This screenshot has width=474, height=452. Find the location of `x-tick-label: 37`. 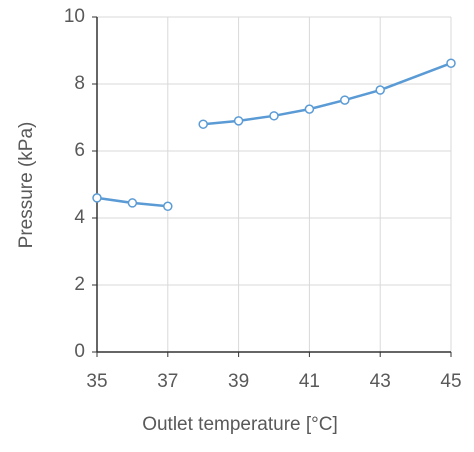

x-tick-label: 37 is located at coordinates (167, 381).